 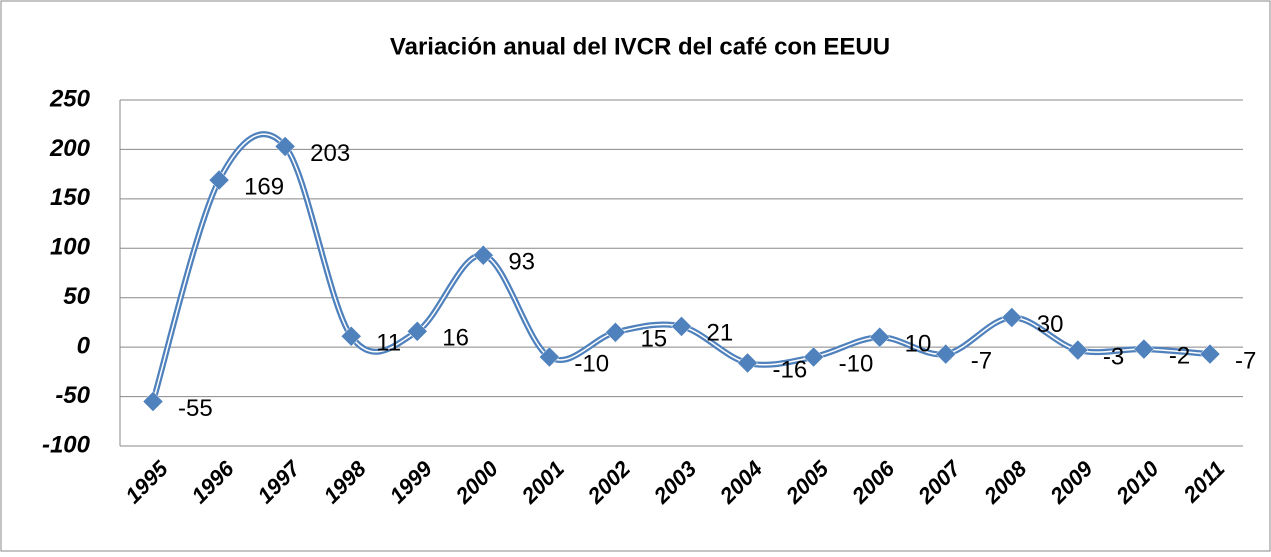 What do you see at coordinates (521, 262) in the screenshot?
I see `data-label: 93` at bounding box center [521, 262].